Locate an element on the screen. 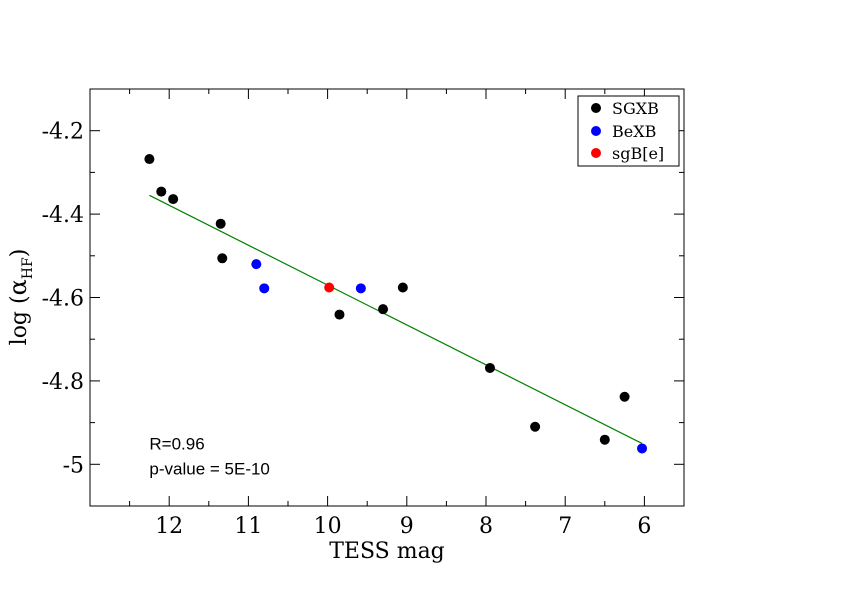 This screenshot has height=595, width=842. y-tick-label: -4.6 is located at coordinates (63, 299).